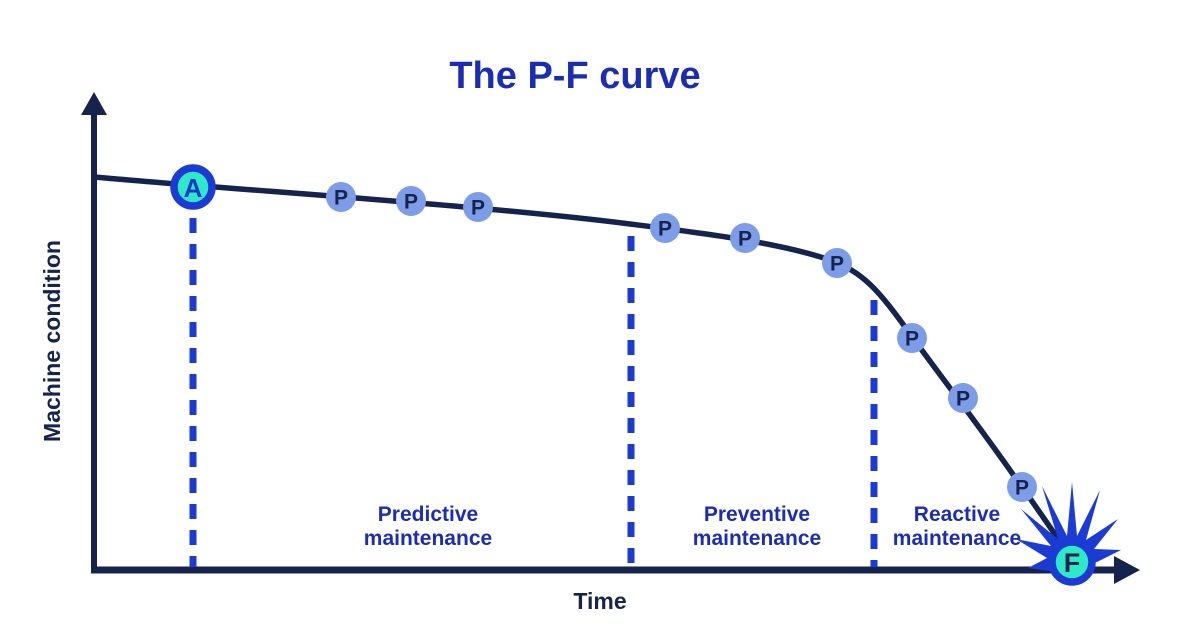 Image resolution: width=1200 pixels, height=627 pixels. Describe the element at coordinates (574, 76) in the screenshot. I see `chart-title: The P-F curve` at that location.